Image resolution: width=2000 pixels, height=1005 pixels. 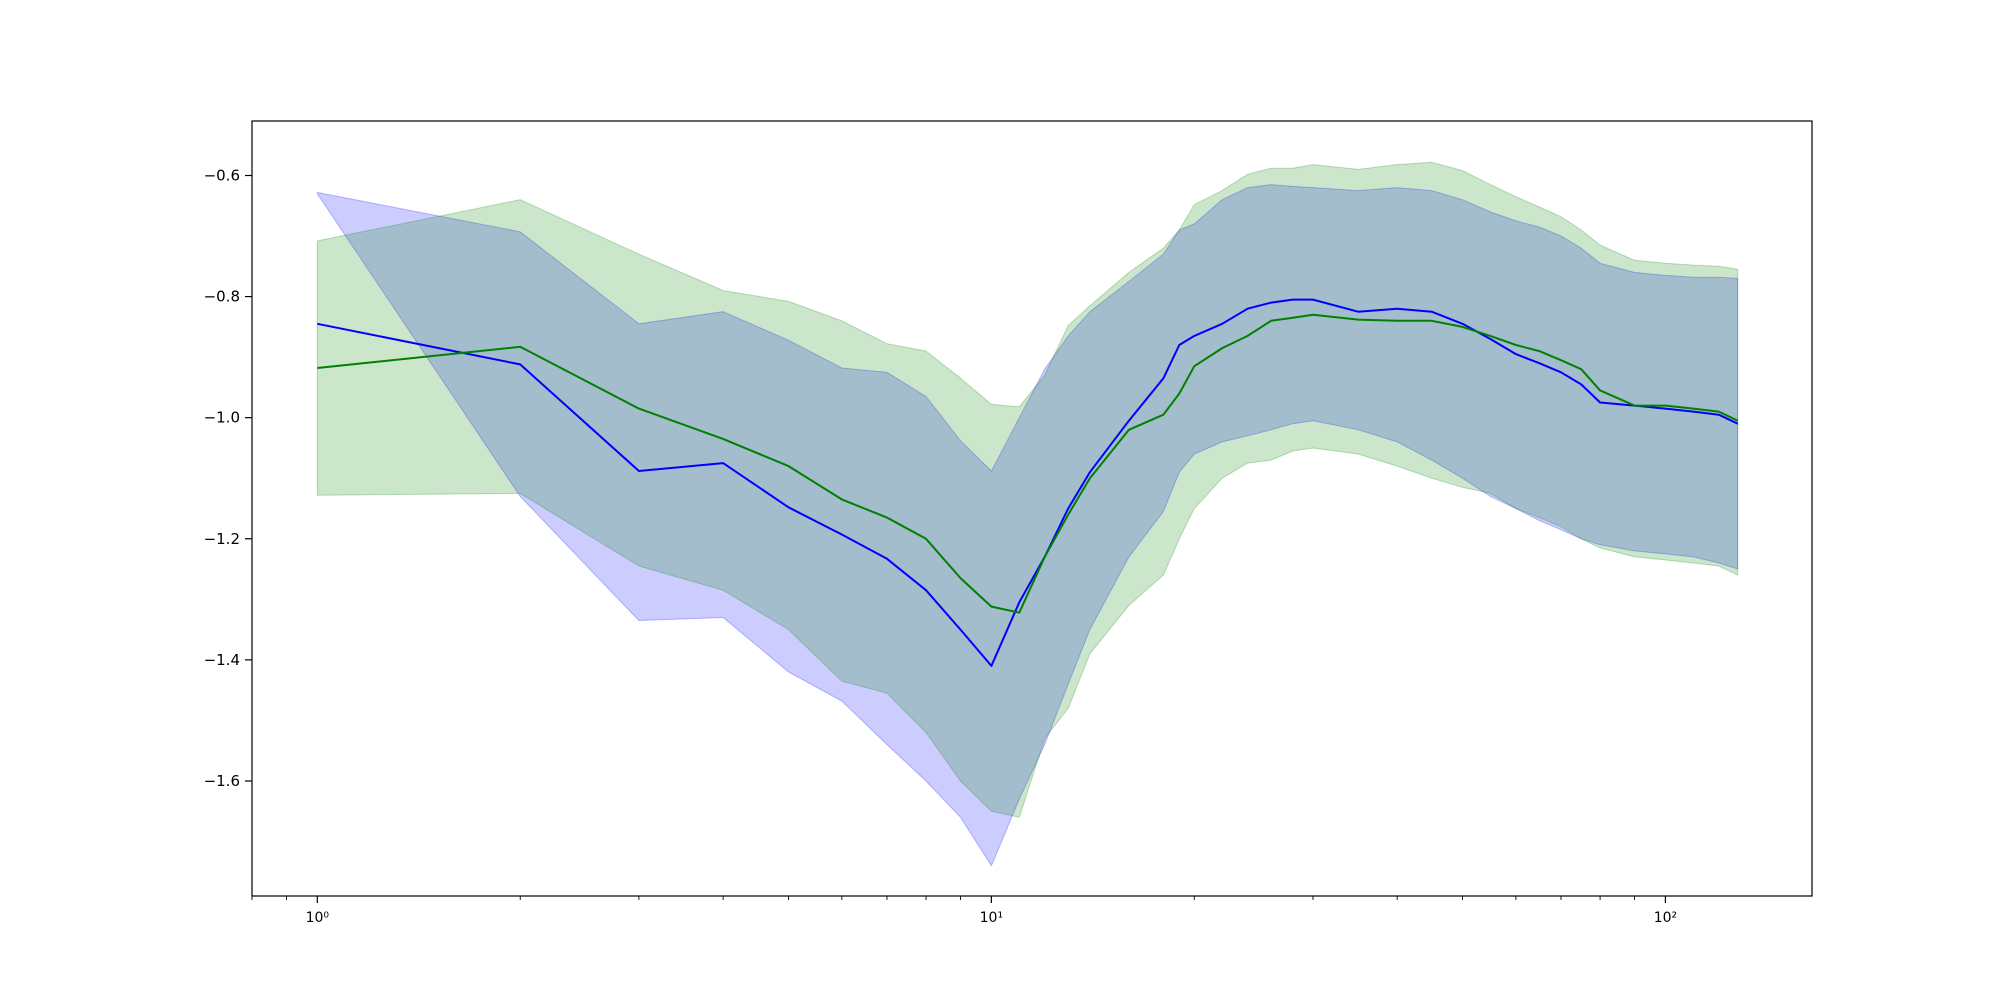 What do you see at coordinates (318, 918) in the screenshot?
I see `x-tick-label-0: 10⁰` at bounding box center [318, 918].